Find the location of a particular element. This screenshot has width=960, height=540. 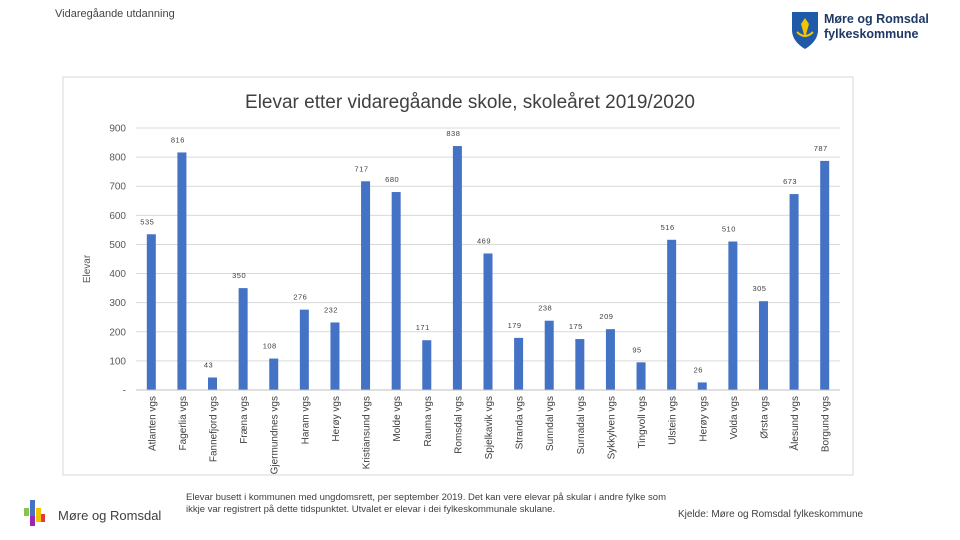

x-tick-label: Volda vgs is located at coordinates (734, 417).